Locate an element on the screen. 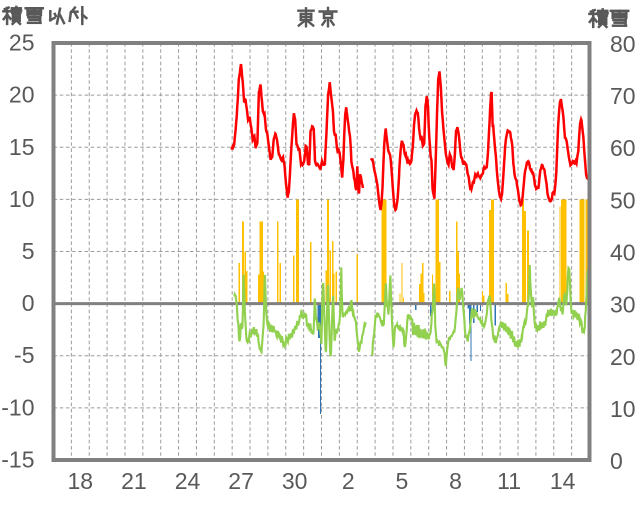 This screenshot has height=506, width=636. svg-text: 21 is located at coordinates (134, 481).